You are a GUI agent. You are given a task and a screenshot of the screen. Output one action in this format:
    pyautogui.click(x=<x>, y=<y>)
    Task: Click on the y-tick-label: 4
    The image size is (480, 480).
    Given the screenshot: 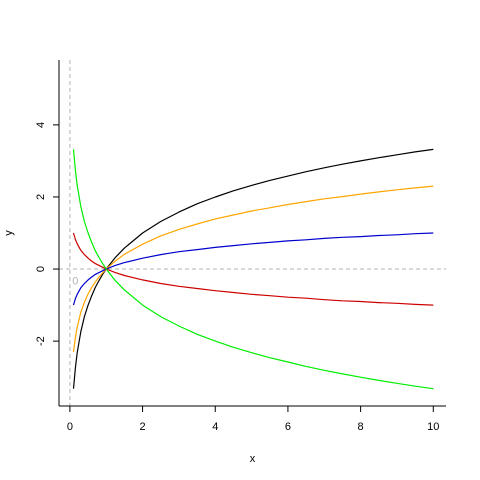 What is the action you would take?
    pyautogui.click(x=41, y=125)
    